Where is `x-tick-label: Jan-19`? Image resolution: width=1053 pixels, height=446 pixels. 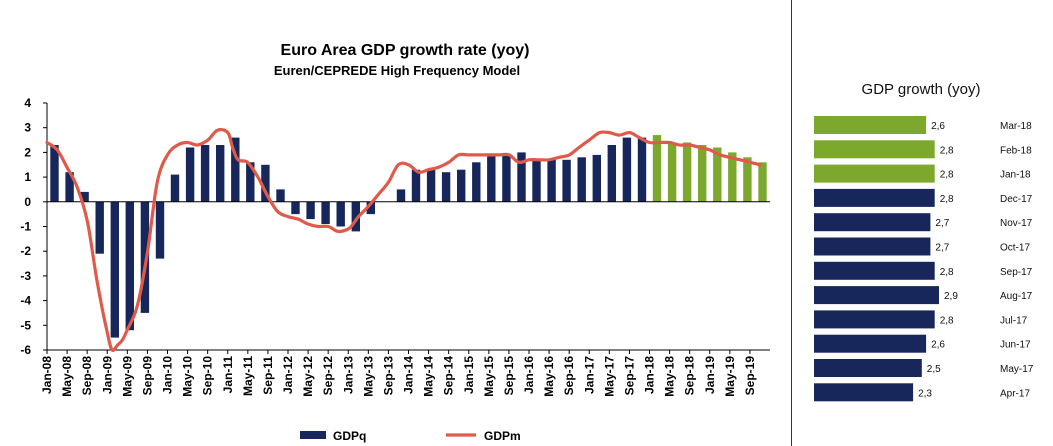 x-tick-label: Jan-19 is located at coordinates (710, 375).